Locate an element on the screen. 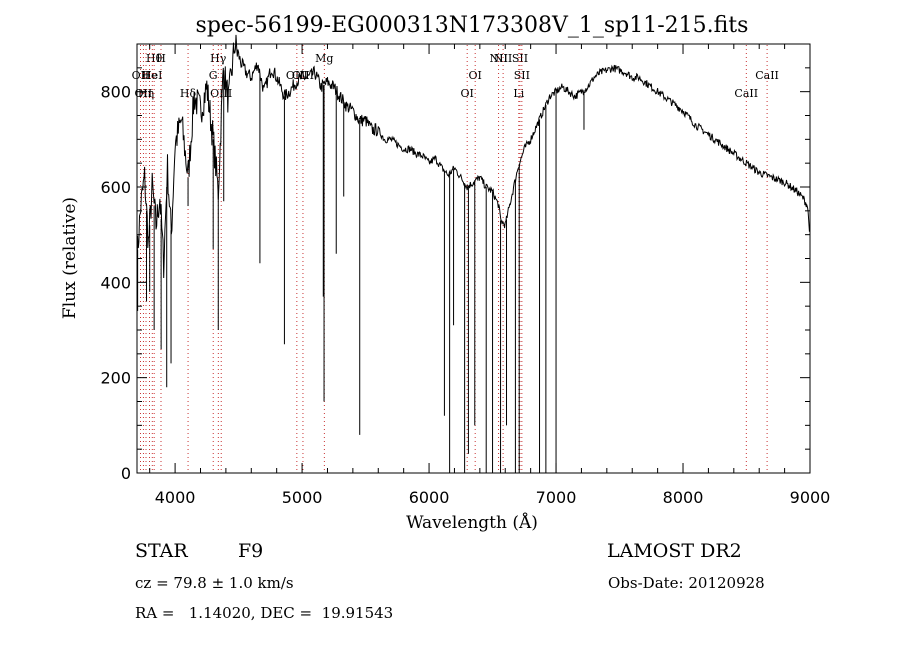 This screenshot has width=900, height=650. y-axis-label: Flux (relative) is located at coordinates (70, 258).